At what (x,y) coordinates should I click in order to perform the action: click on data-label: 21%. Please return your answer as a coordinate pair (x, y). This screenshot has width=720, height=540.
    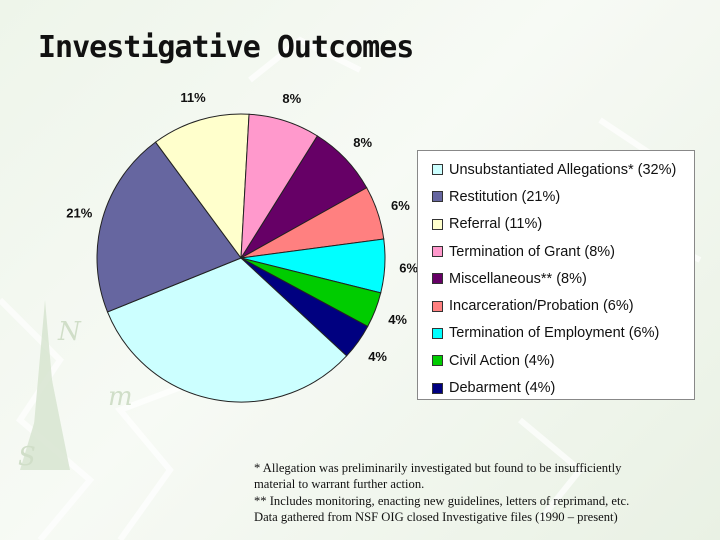
    Looking at the image, I should click on (79, 212).